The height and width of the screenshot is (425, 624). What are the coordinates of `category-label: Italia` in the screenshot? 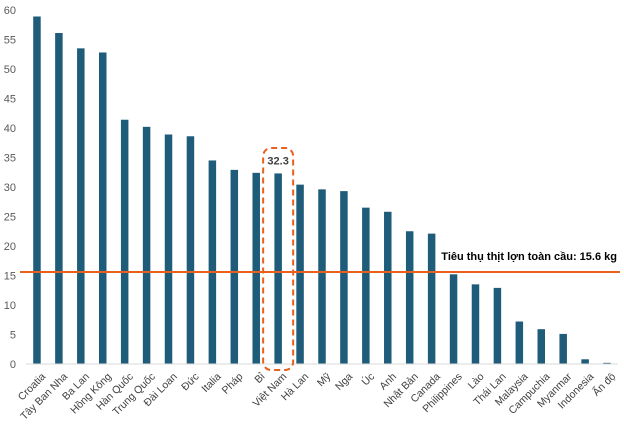 It's located at (211, 383).